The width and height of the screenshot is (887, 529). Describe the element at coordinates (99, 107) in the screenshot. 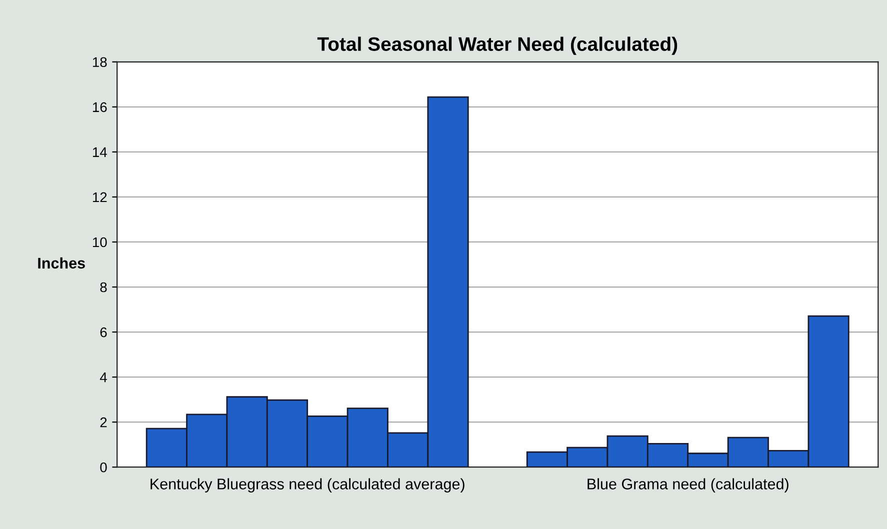

I see `y-tick-label: 16` at that location.